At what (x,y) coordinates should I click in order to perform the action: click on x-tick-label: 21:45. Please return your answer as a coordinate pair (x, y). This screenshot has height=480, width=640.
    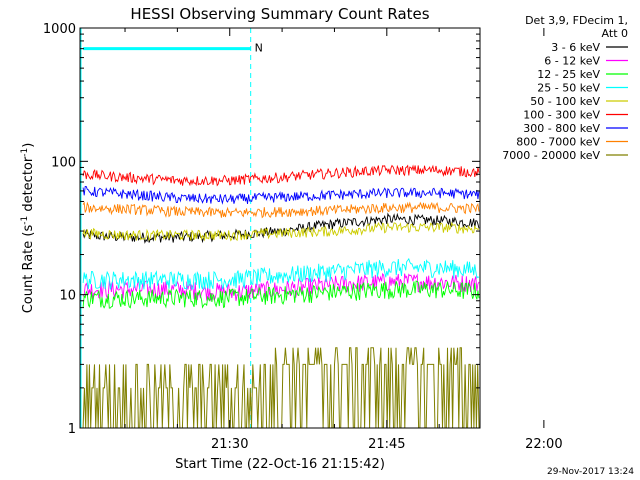
    Looking at the image, I should click on (386, 444).